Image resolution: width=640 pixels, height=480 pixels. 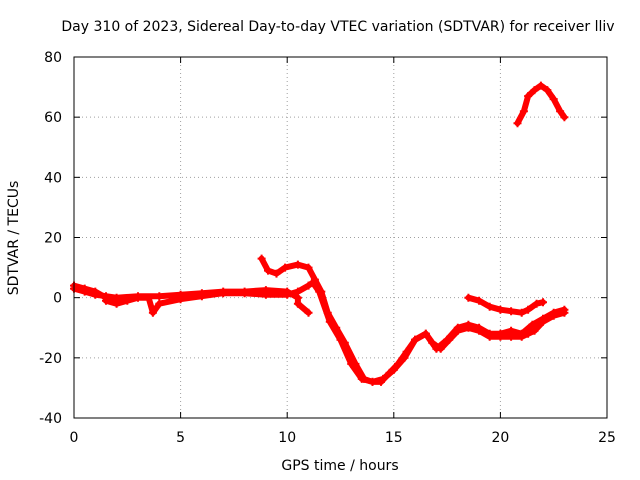 I want to click on x-tick-label: 5, so click(x=180, y=438).